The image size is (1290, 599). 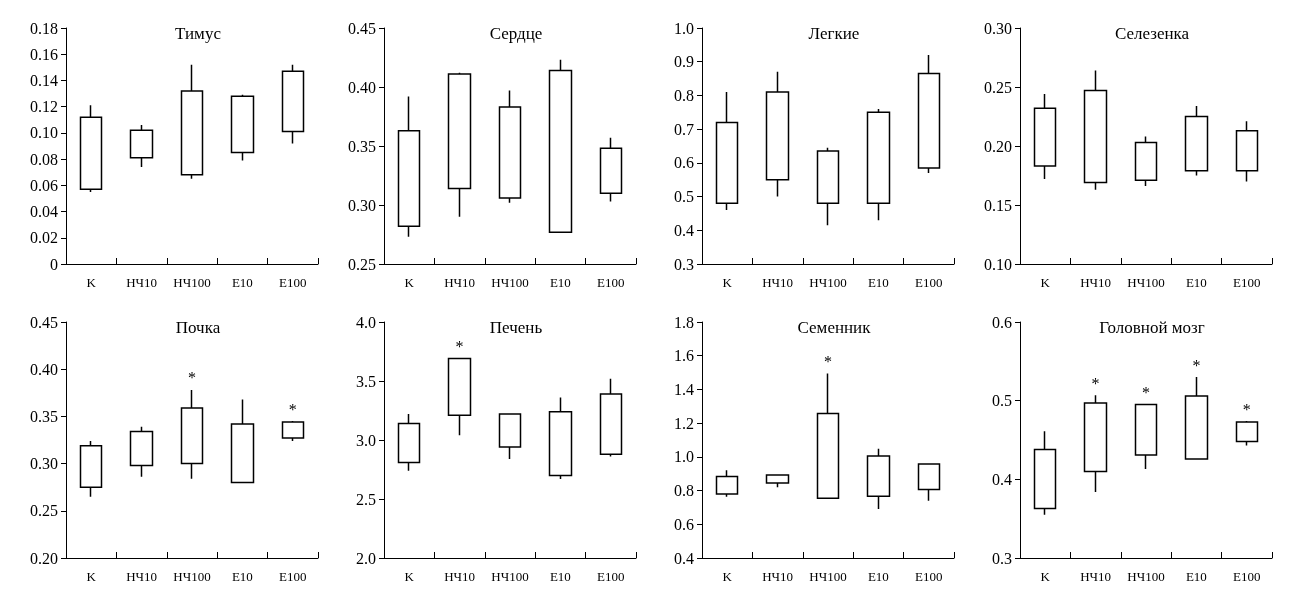 I want to click on y-tick-label: 0.04, so click(x=44, y=212).